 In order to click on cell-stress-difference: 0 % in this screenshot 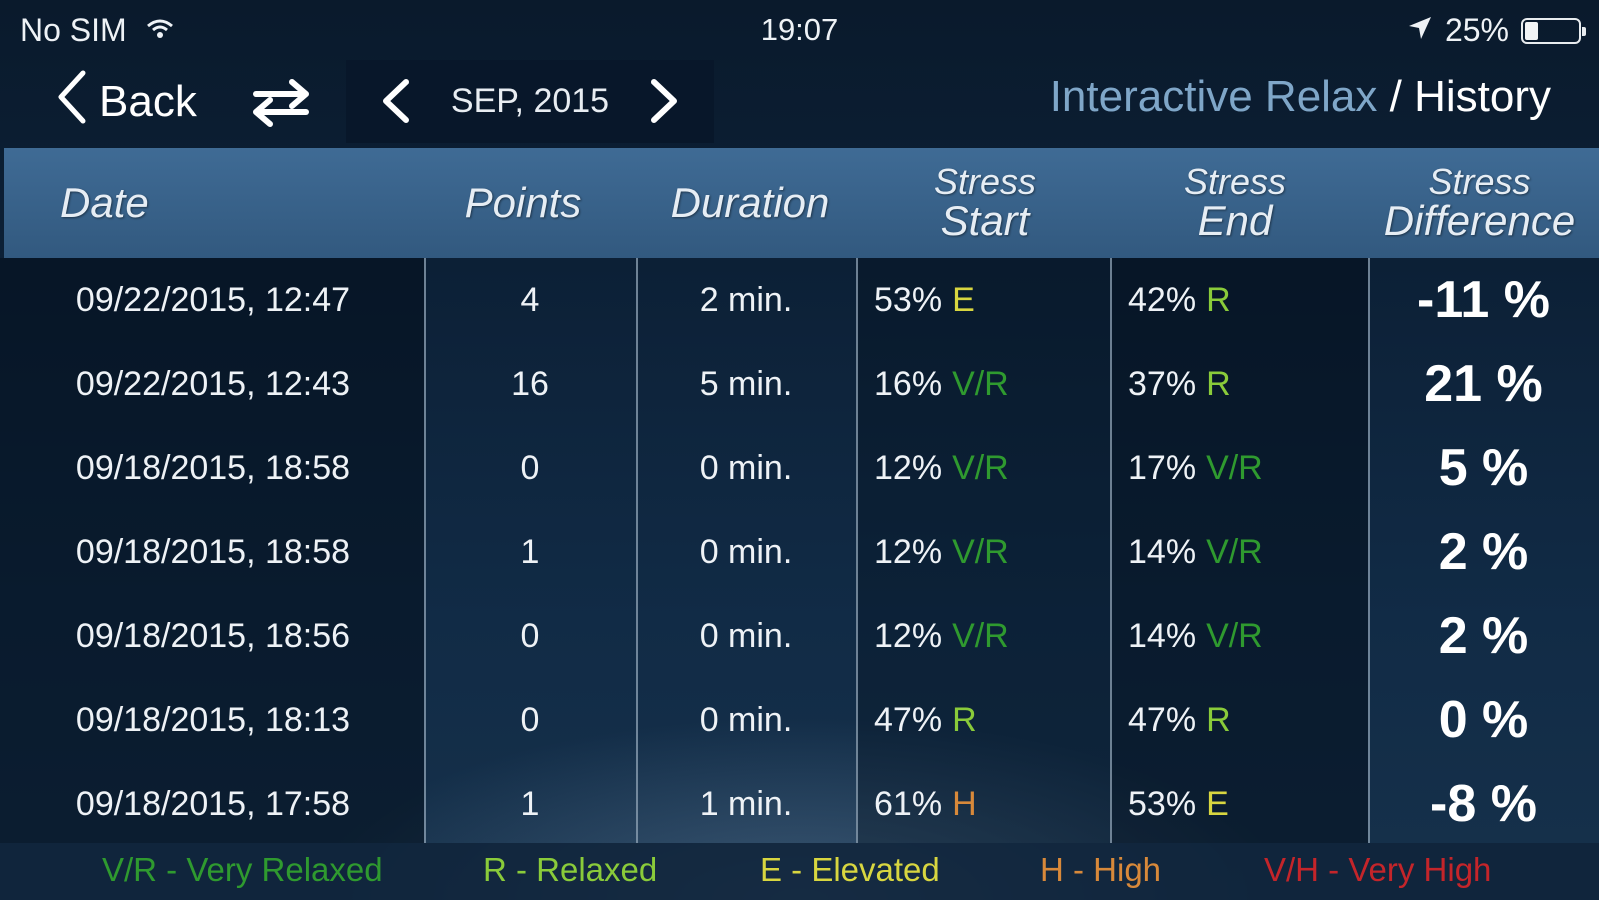, I will do `click(1483, 720)`.